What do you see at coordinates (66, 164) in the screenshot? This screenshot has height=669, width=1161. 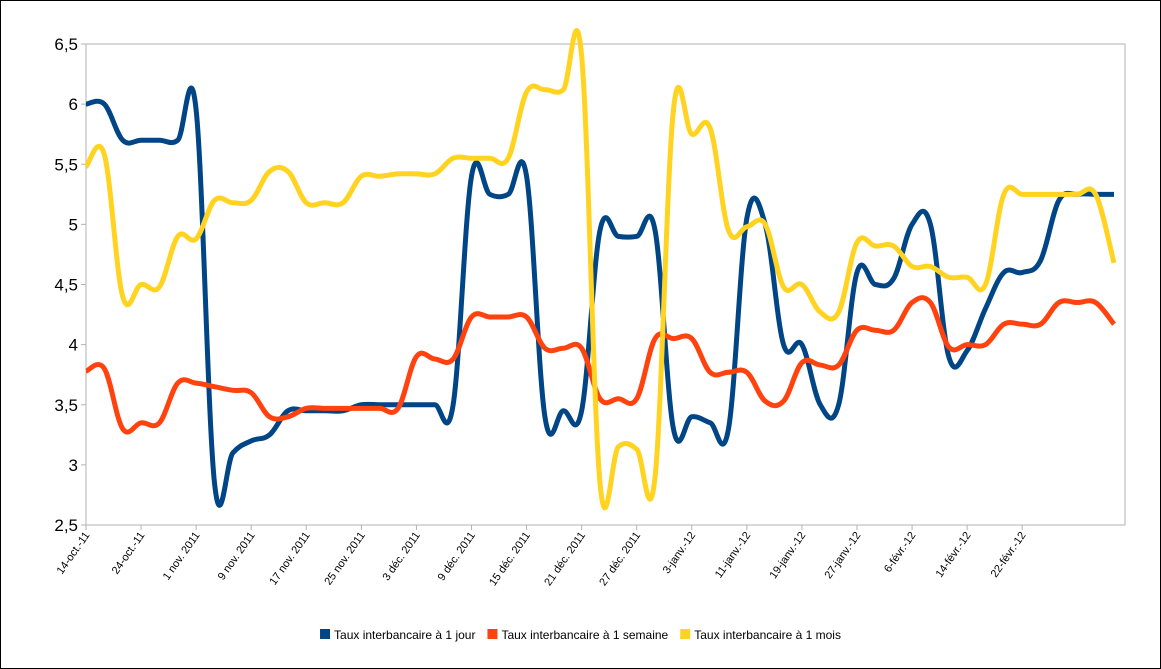 I see `y-tick-label: 5,5` at bounding box center [66, 164].